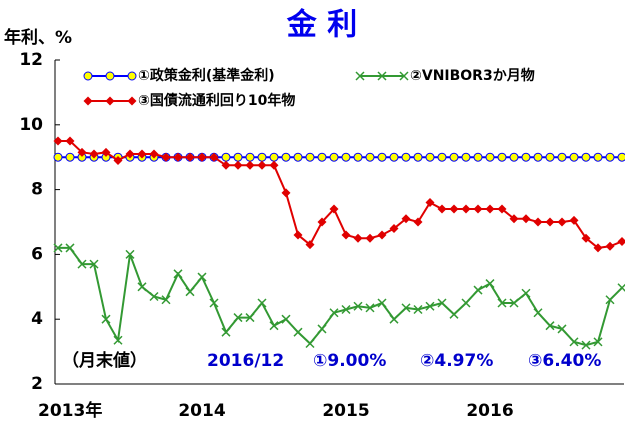  What do you see at coordinates (216, 100) in the screenshot?
I see `legend-label: ③国債流通利回り10年物` at bounding box center [216, 100].